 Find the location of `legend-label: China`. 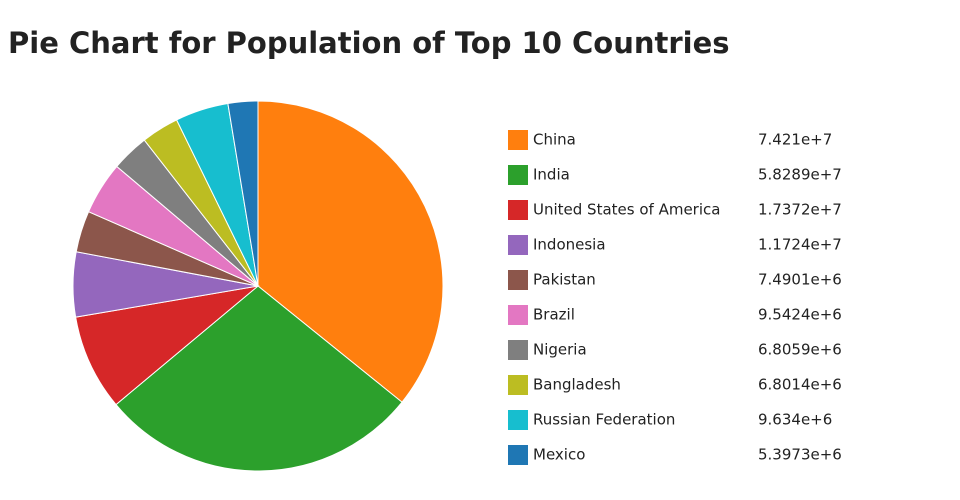

legend-label: China is located at coordinates (554, 140).